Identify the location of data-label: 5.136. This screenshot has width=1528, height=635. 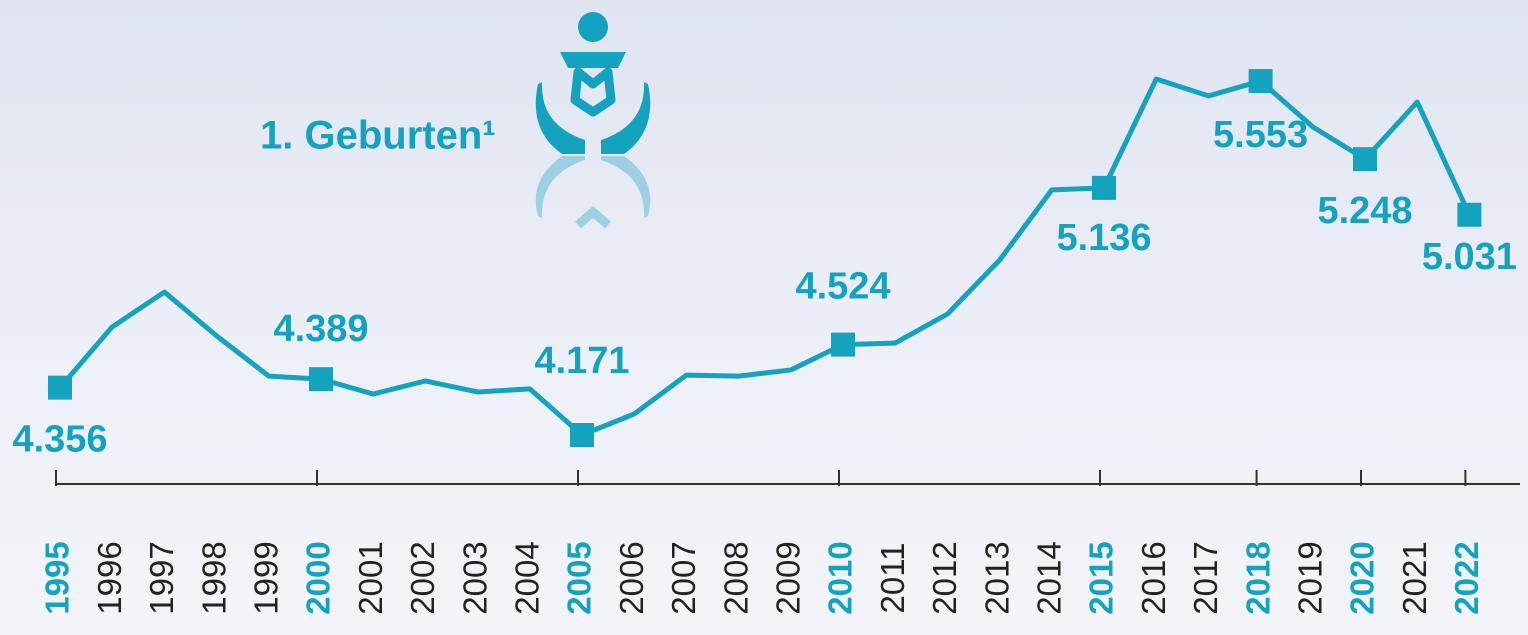
(1103, 238).